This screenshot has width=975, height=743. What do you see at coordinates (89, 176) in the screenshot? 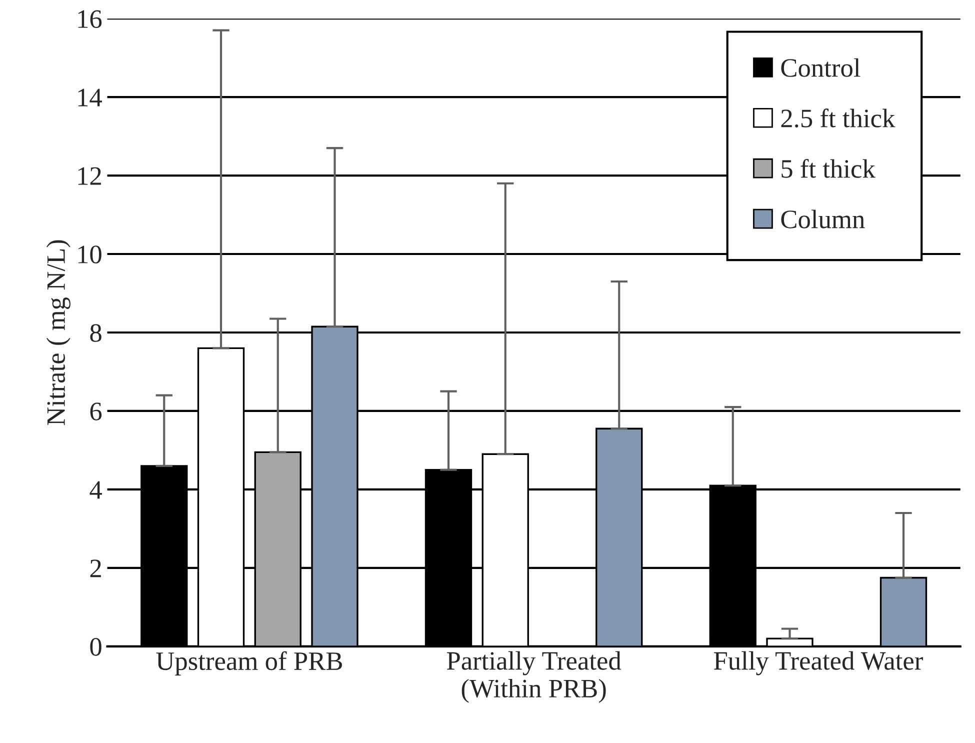
I see `y-tick-label: 12` at bounding box center [89, 176].